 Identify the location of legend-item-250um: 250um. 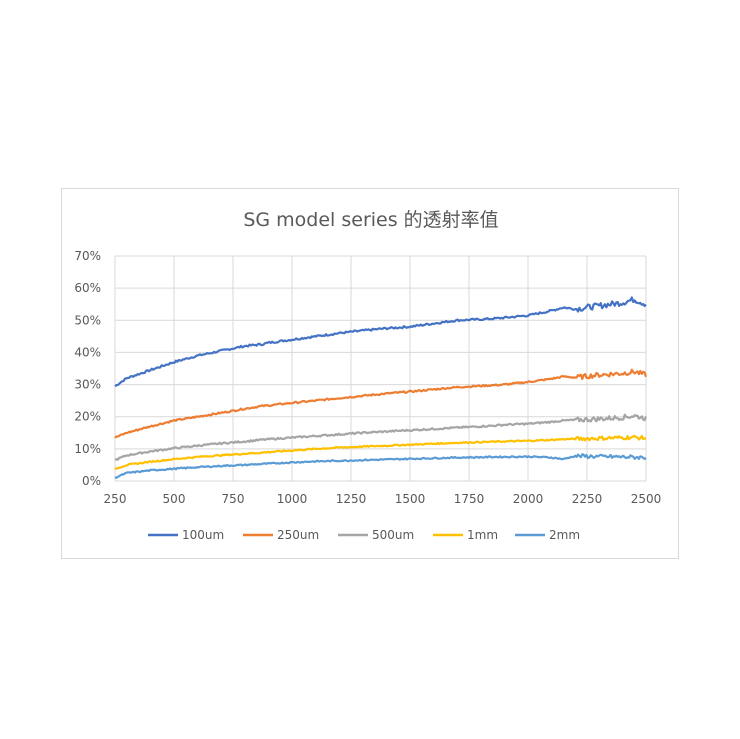
(281, 535).